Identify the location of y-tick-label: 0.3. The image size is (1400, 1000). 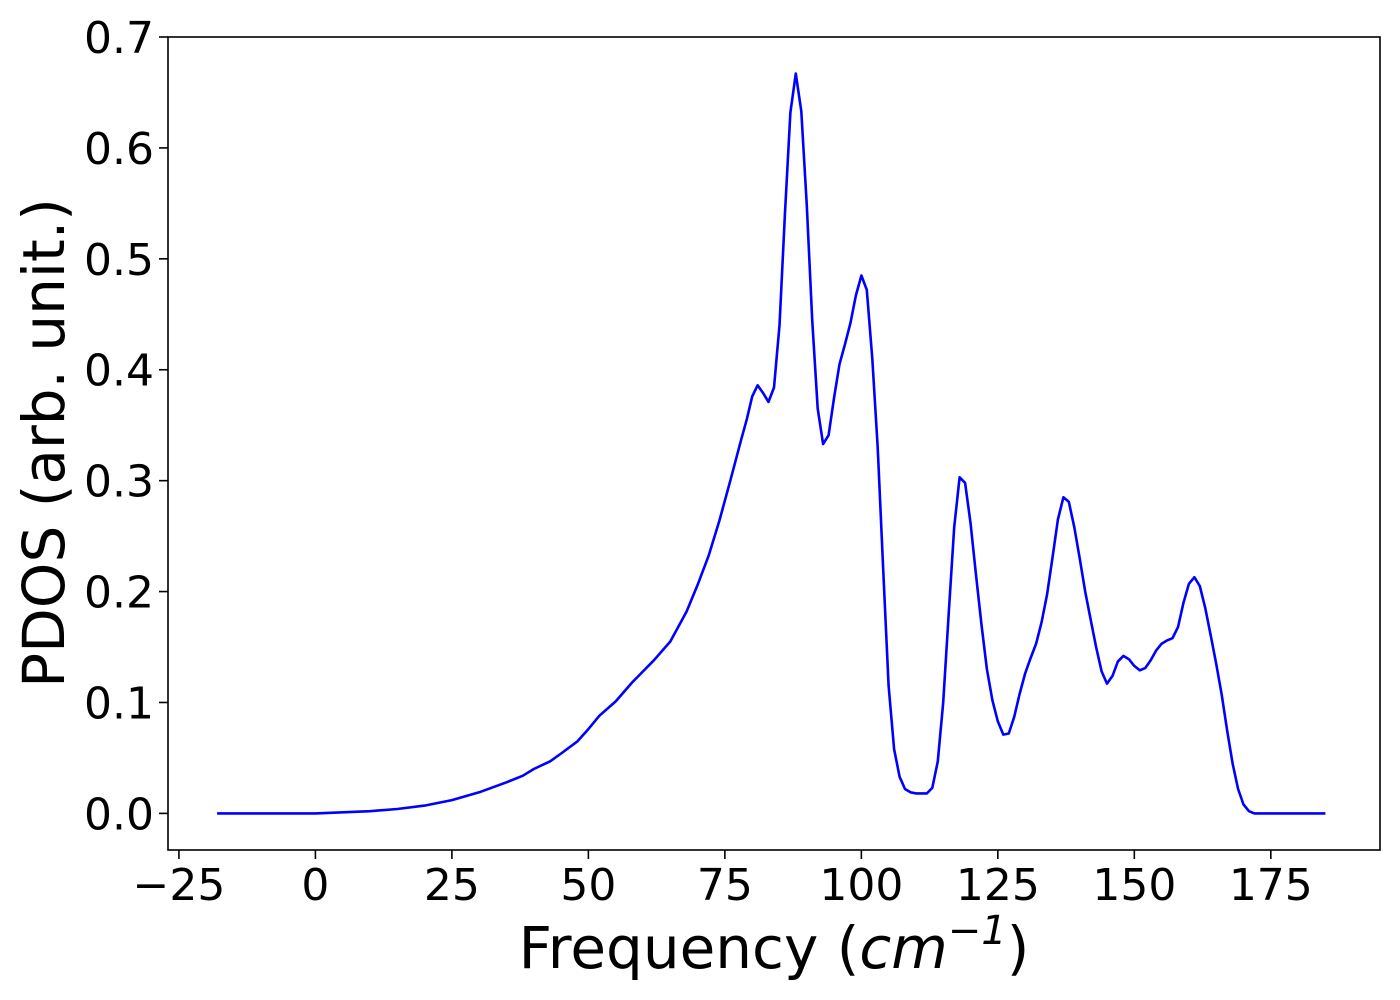
(119, 482).